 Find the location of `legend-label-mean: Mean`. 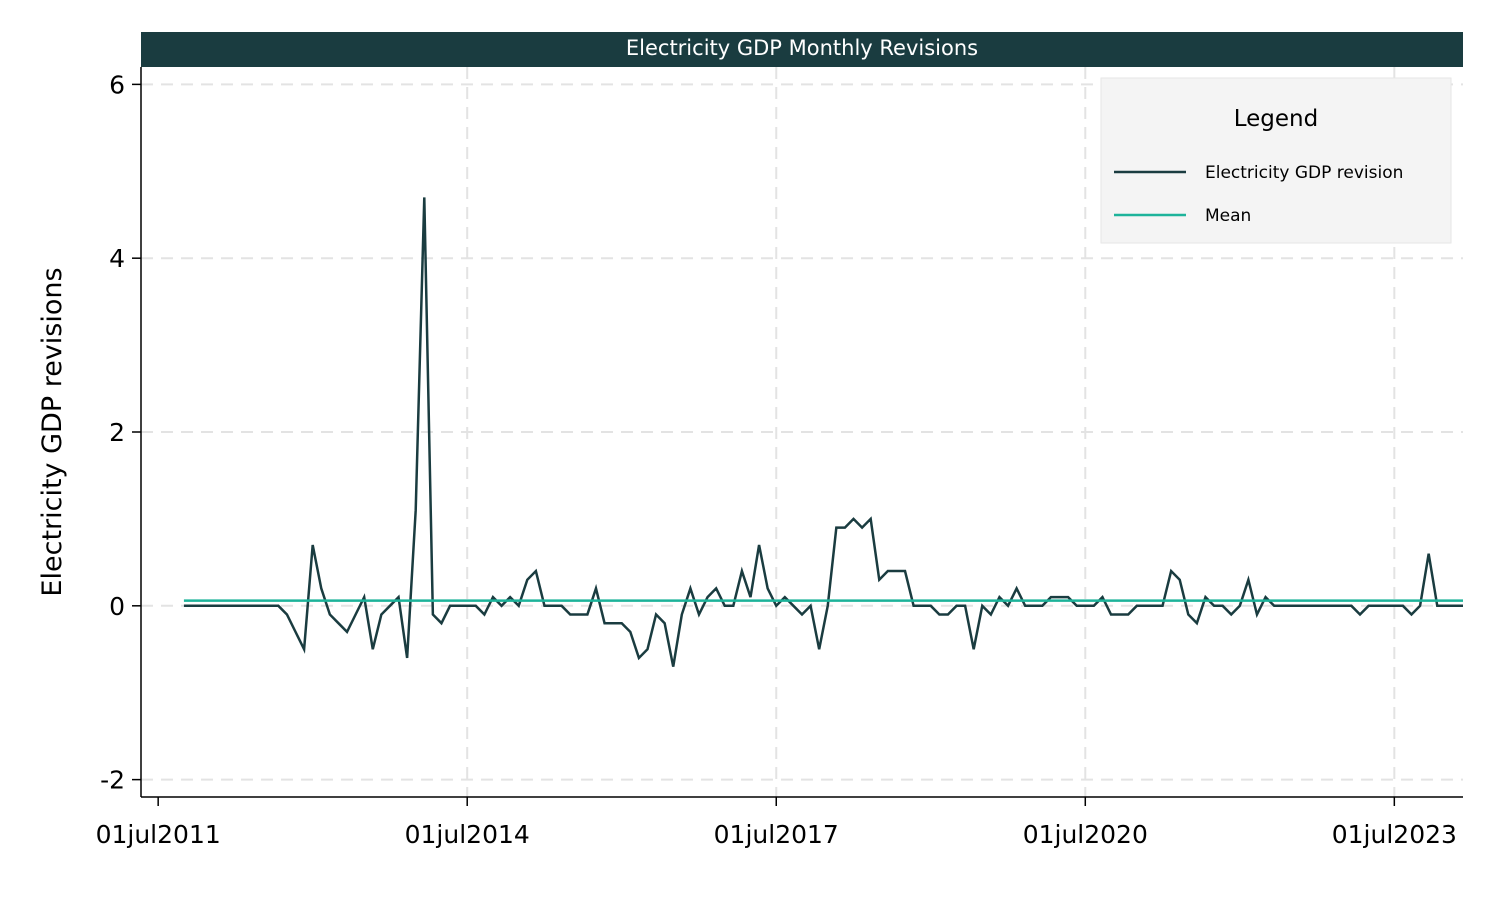

legend-label-mean: Mean is located at coordinates (1228, 216).